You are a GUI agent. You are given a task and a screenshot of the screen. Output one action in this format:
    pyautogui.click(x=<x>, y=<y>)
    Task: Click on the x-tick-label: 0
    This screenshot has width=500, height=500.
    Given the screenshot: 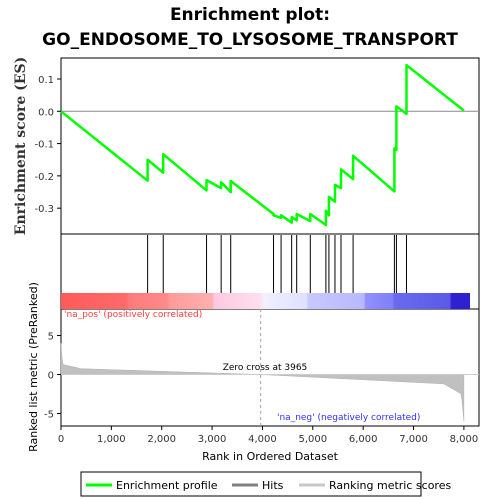 What is the action you would take?
    pyautogui.click(x=61, y=439)
    